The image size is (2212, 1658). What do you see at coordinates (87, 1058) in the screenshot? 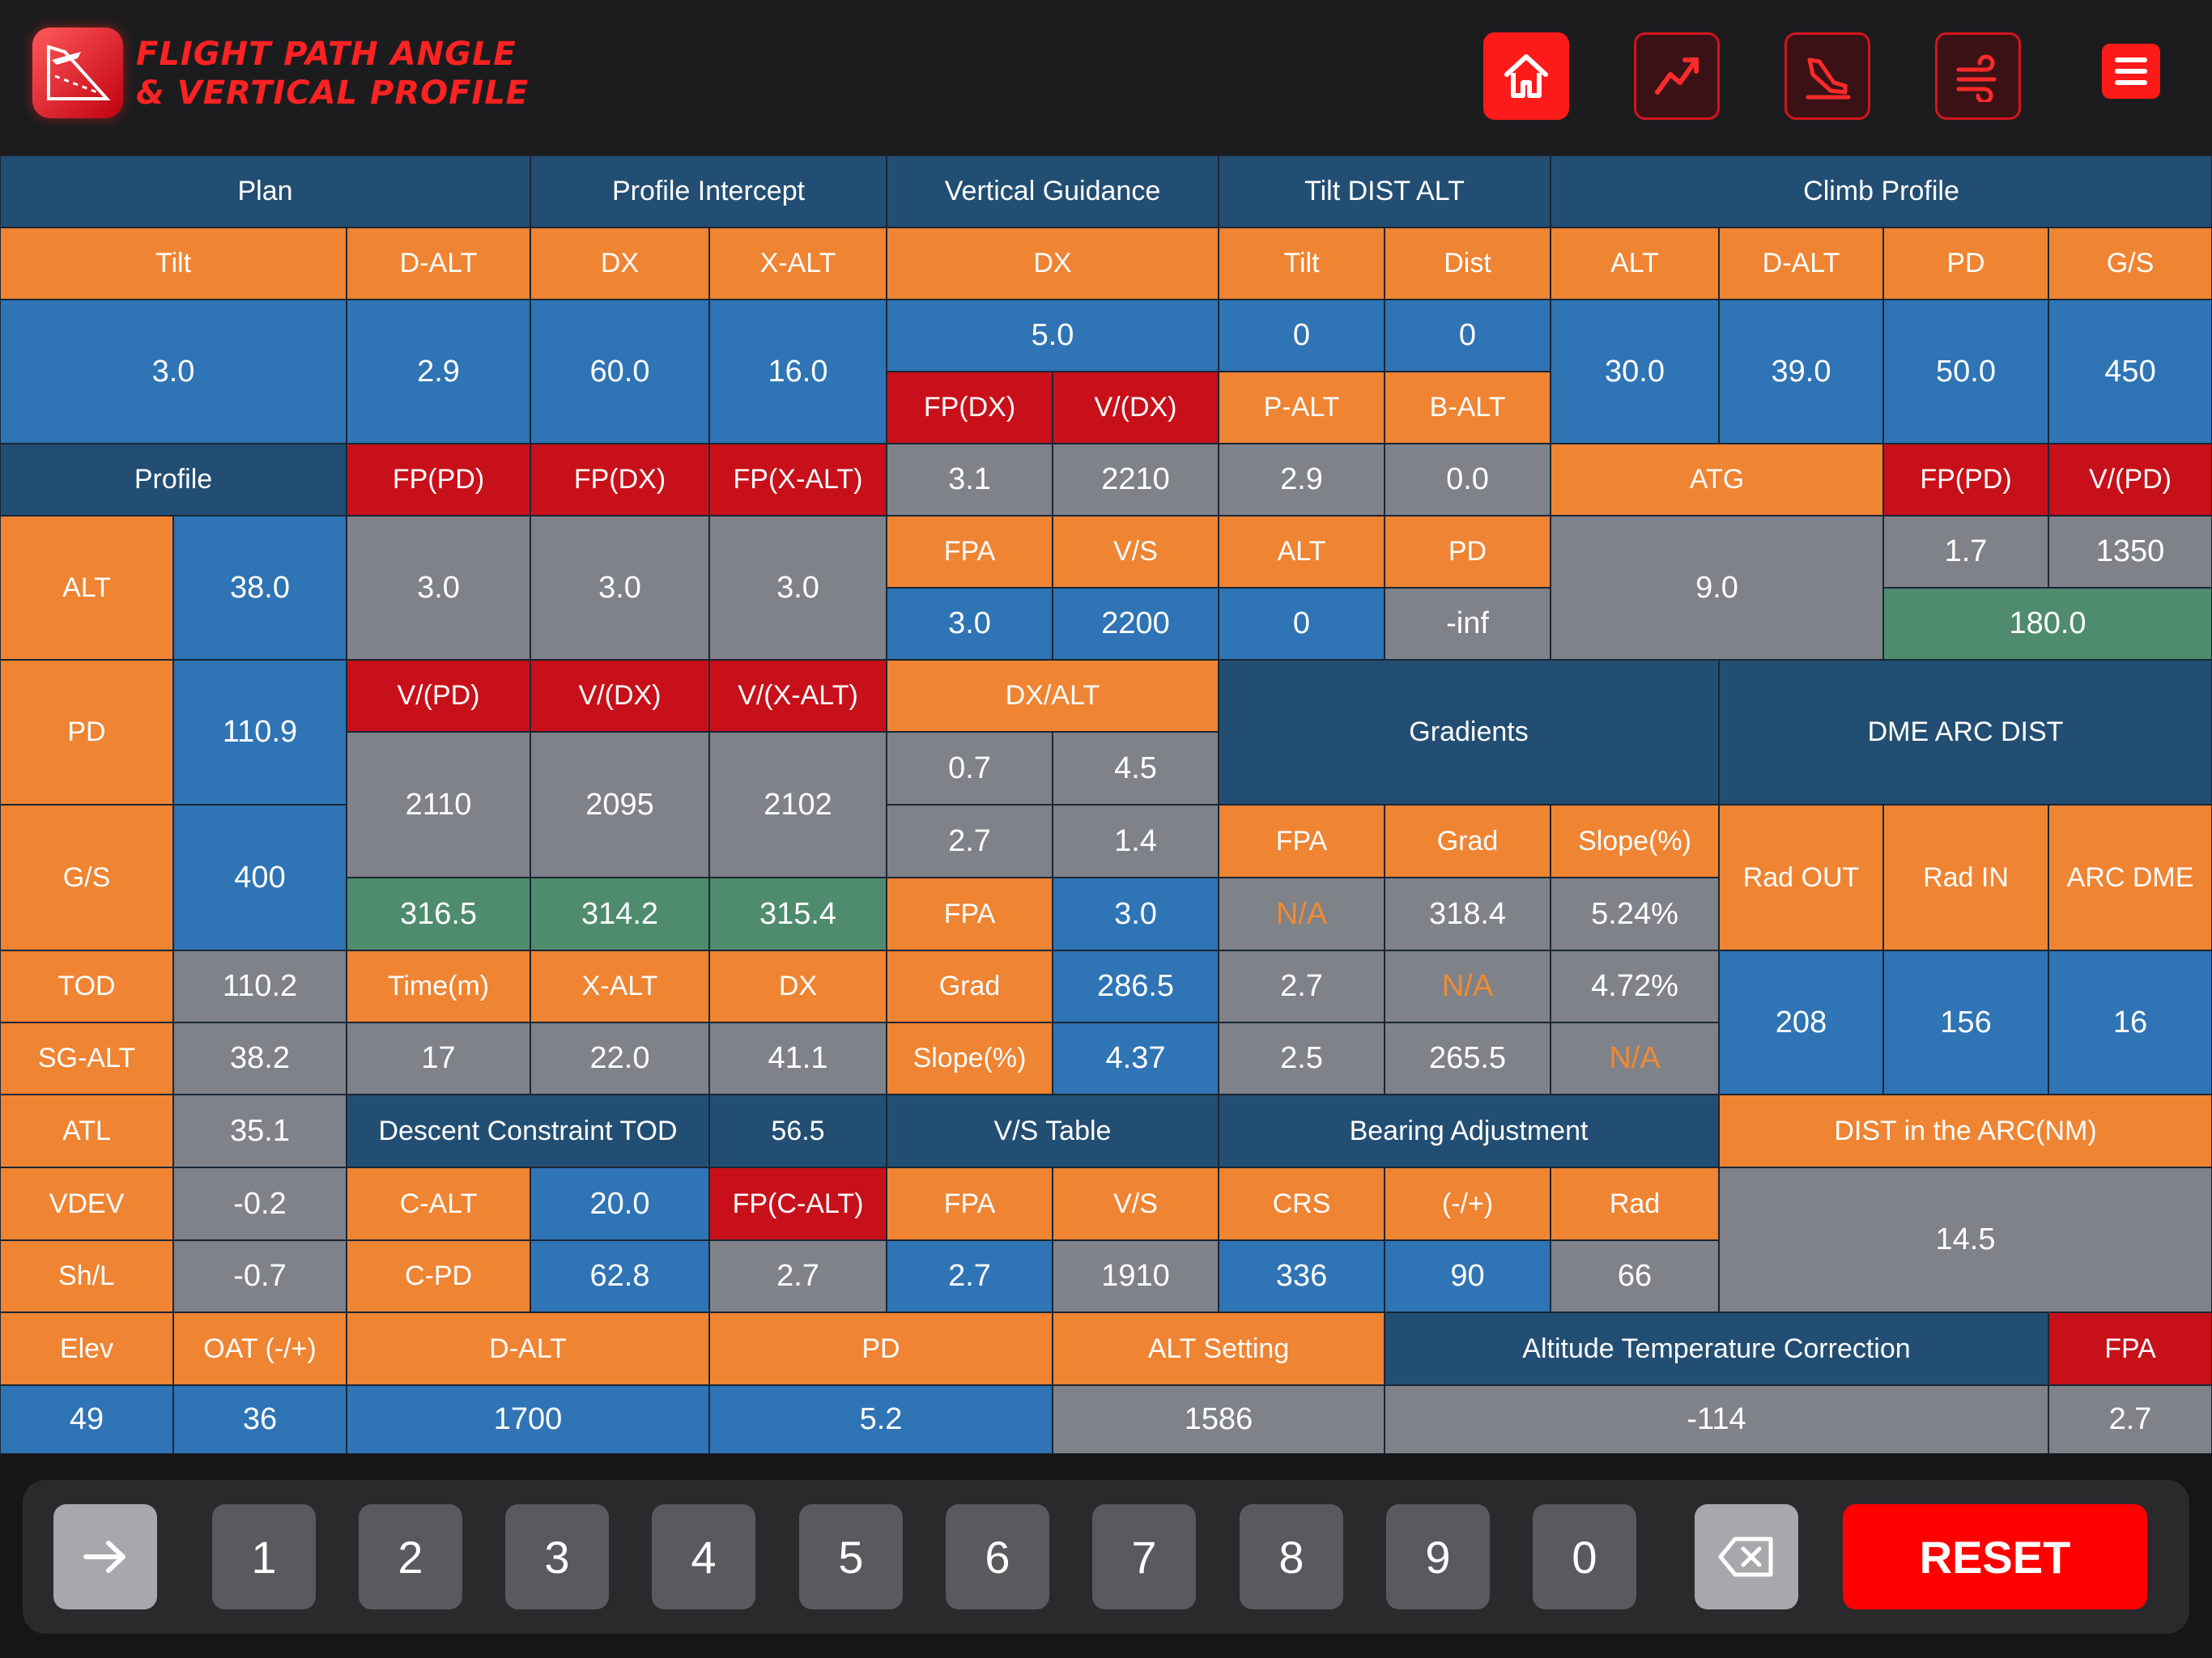
I see `sg-alt-label: SG-ALT` at bounding box center [87, 1058].